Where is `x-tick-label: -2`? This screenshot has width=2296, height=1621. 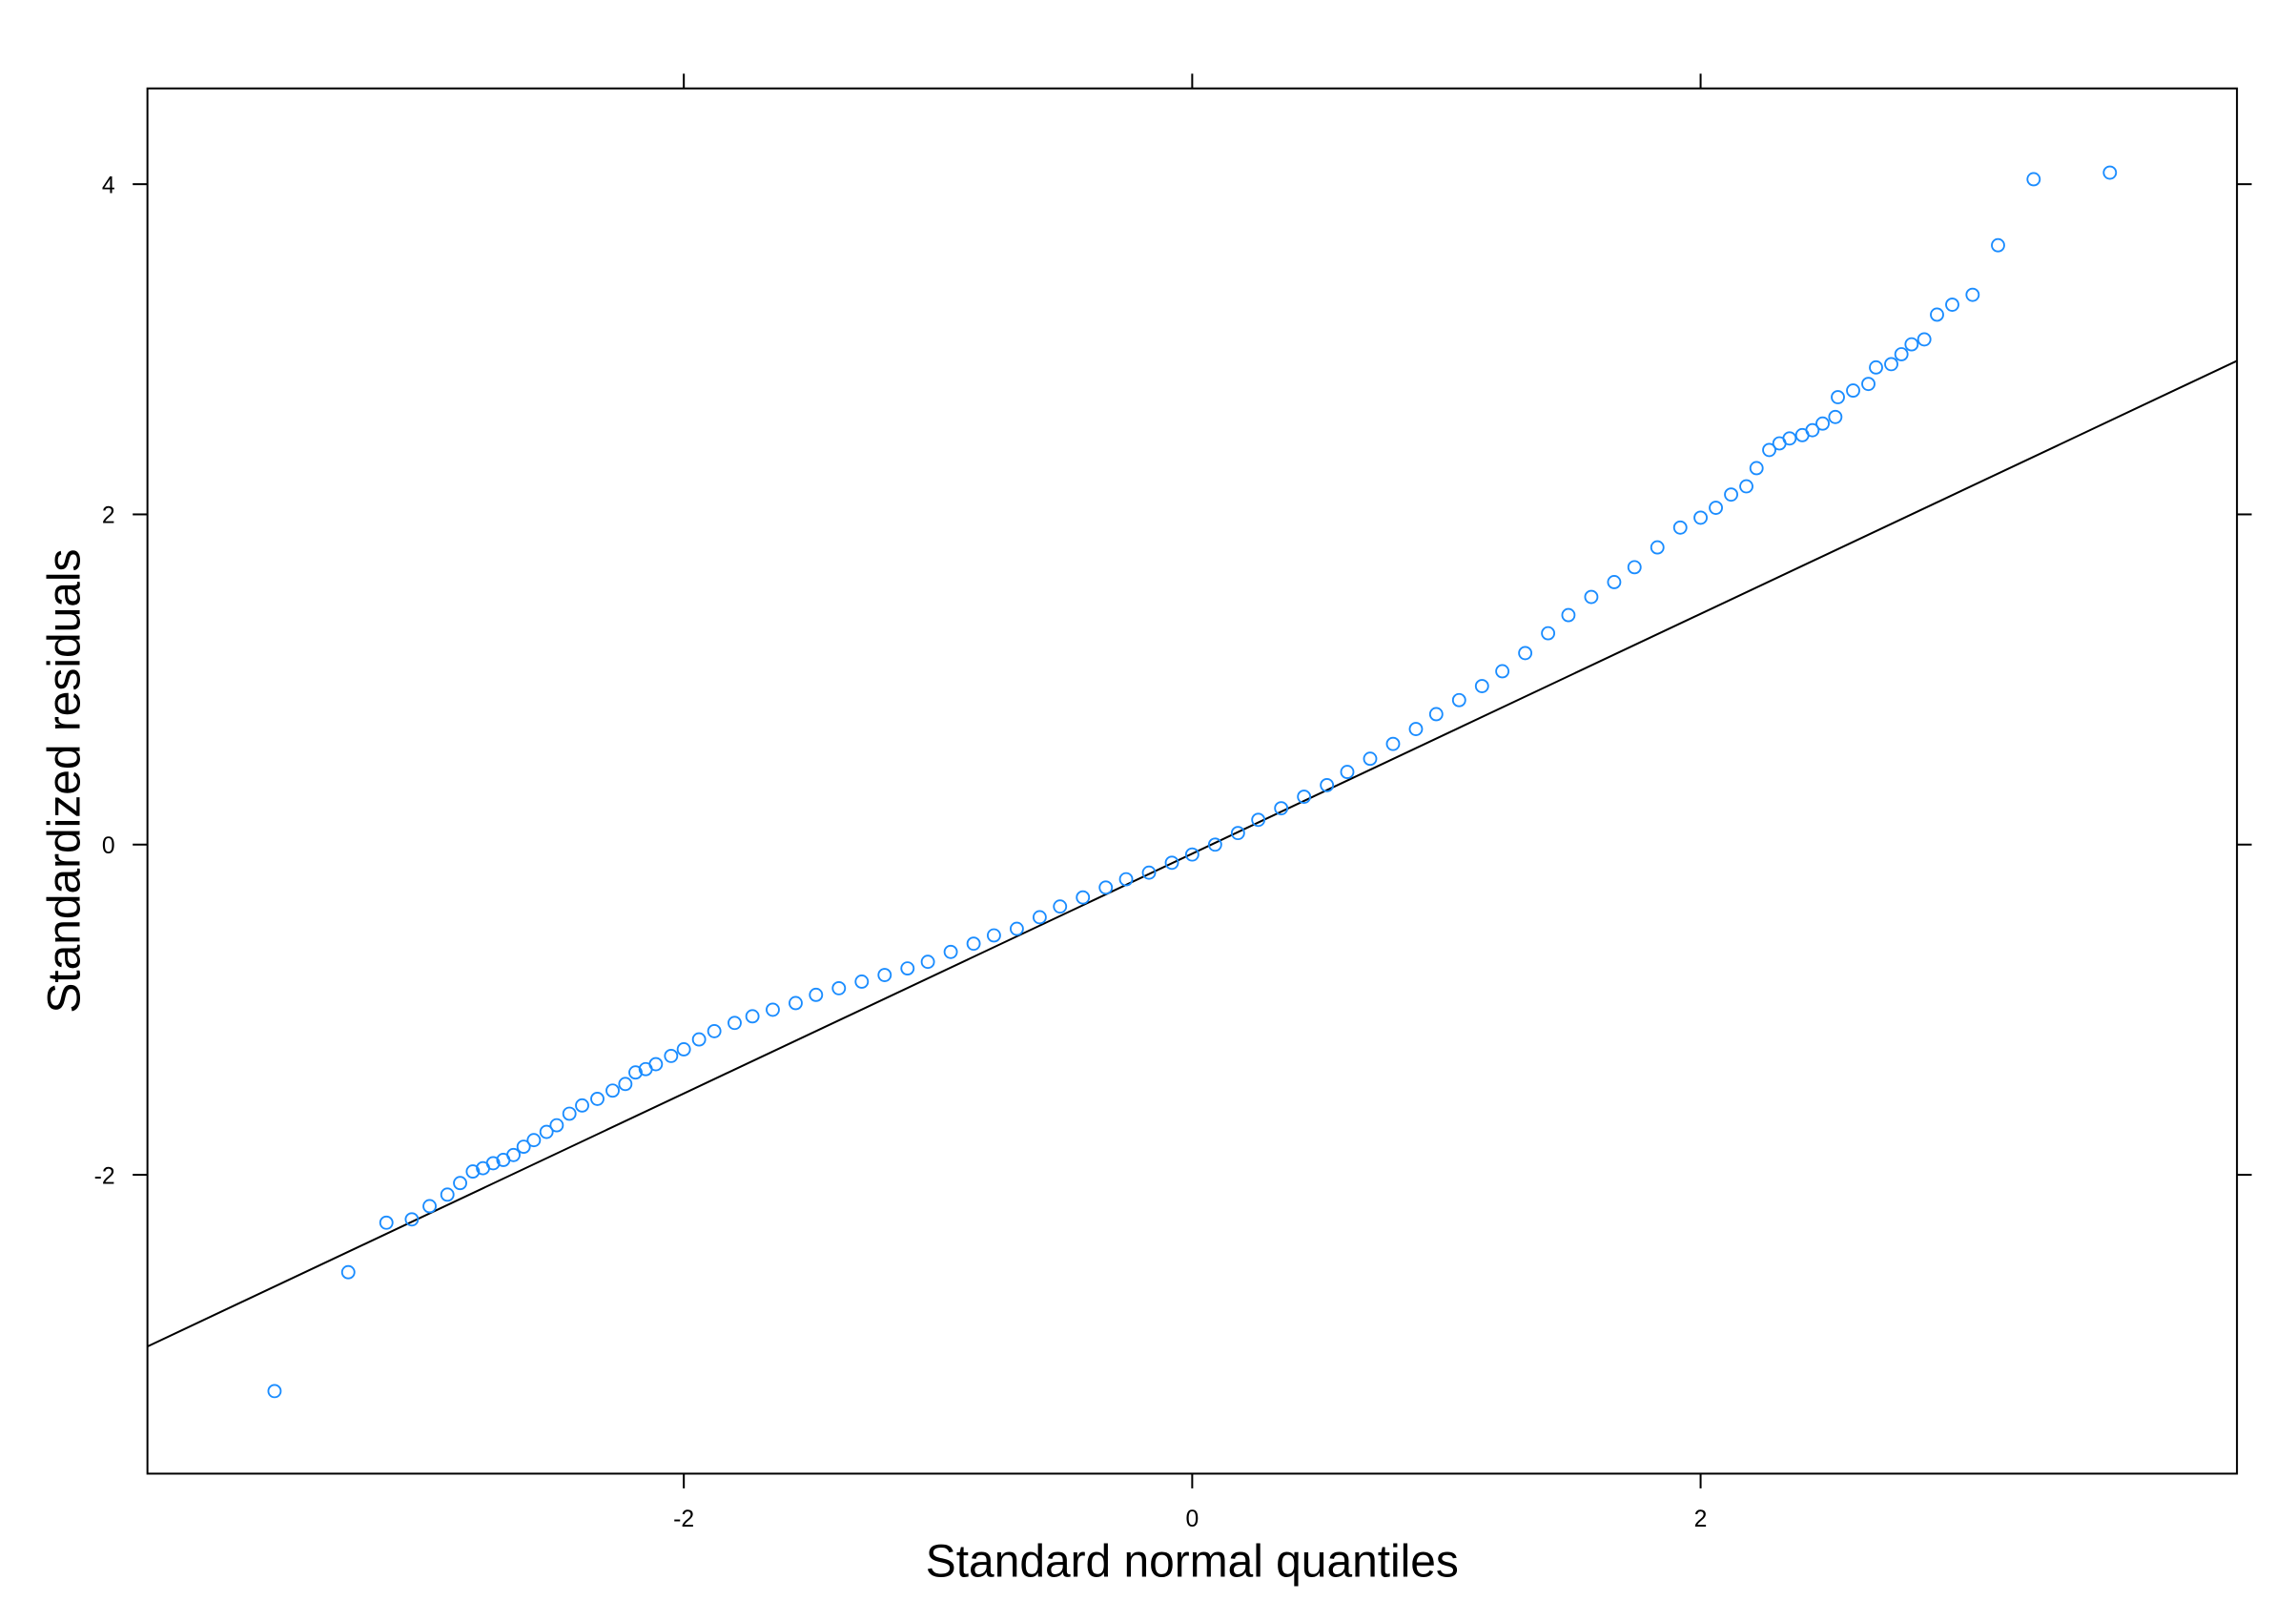
x-tick-label: -2 is located at coordinates (683, 1519).